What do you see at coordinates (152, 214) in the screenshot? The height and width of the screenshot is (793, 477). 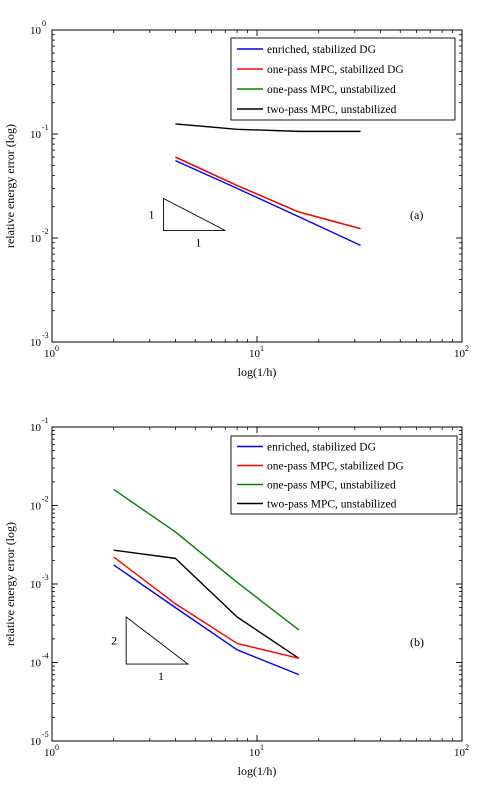 I see `slope-rise-label: 1` at bounding box center [152, 214].